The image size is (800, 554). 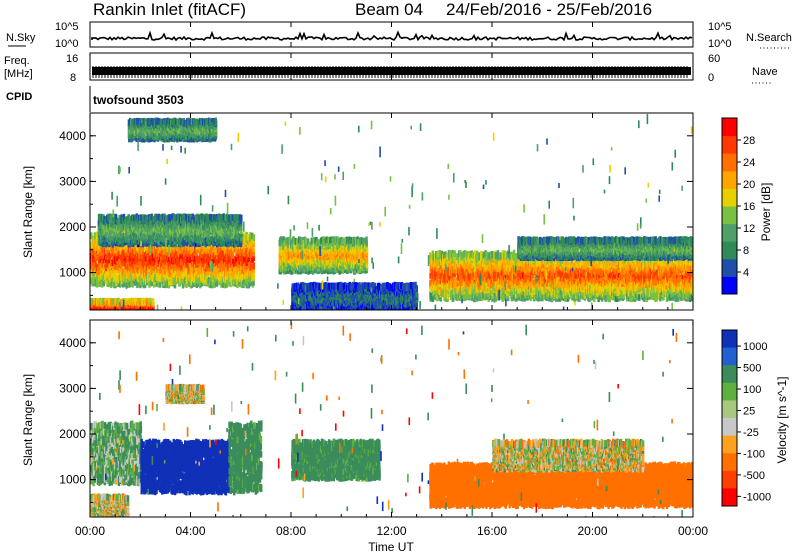 What do you see at coordinates (67, 27) in the screenshot?
I see `nsky-tick-top: 10^5` at bounding box center [67, 27].